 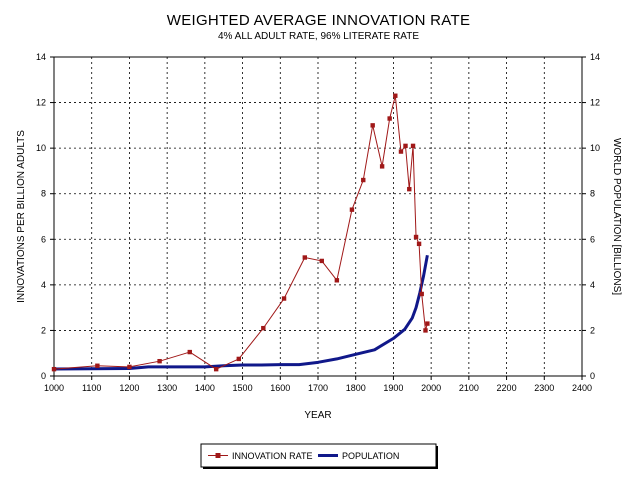 What do you see at coordinates (243, 388) in the screenshot?
I see `x-tick-label: 1500` at bounding box center [243, 388].